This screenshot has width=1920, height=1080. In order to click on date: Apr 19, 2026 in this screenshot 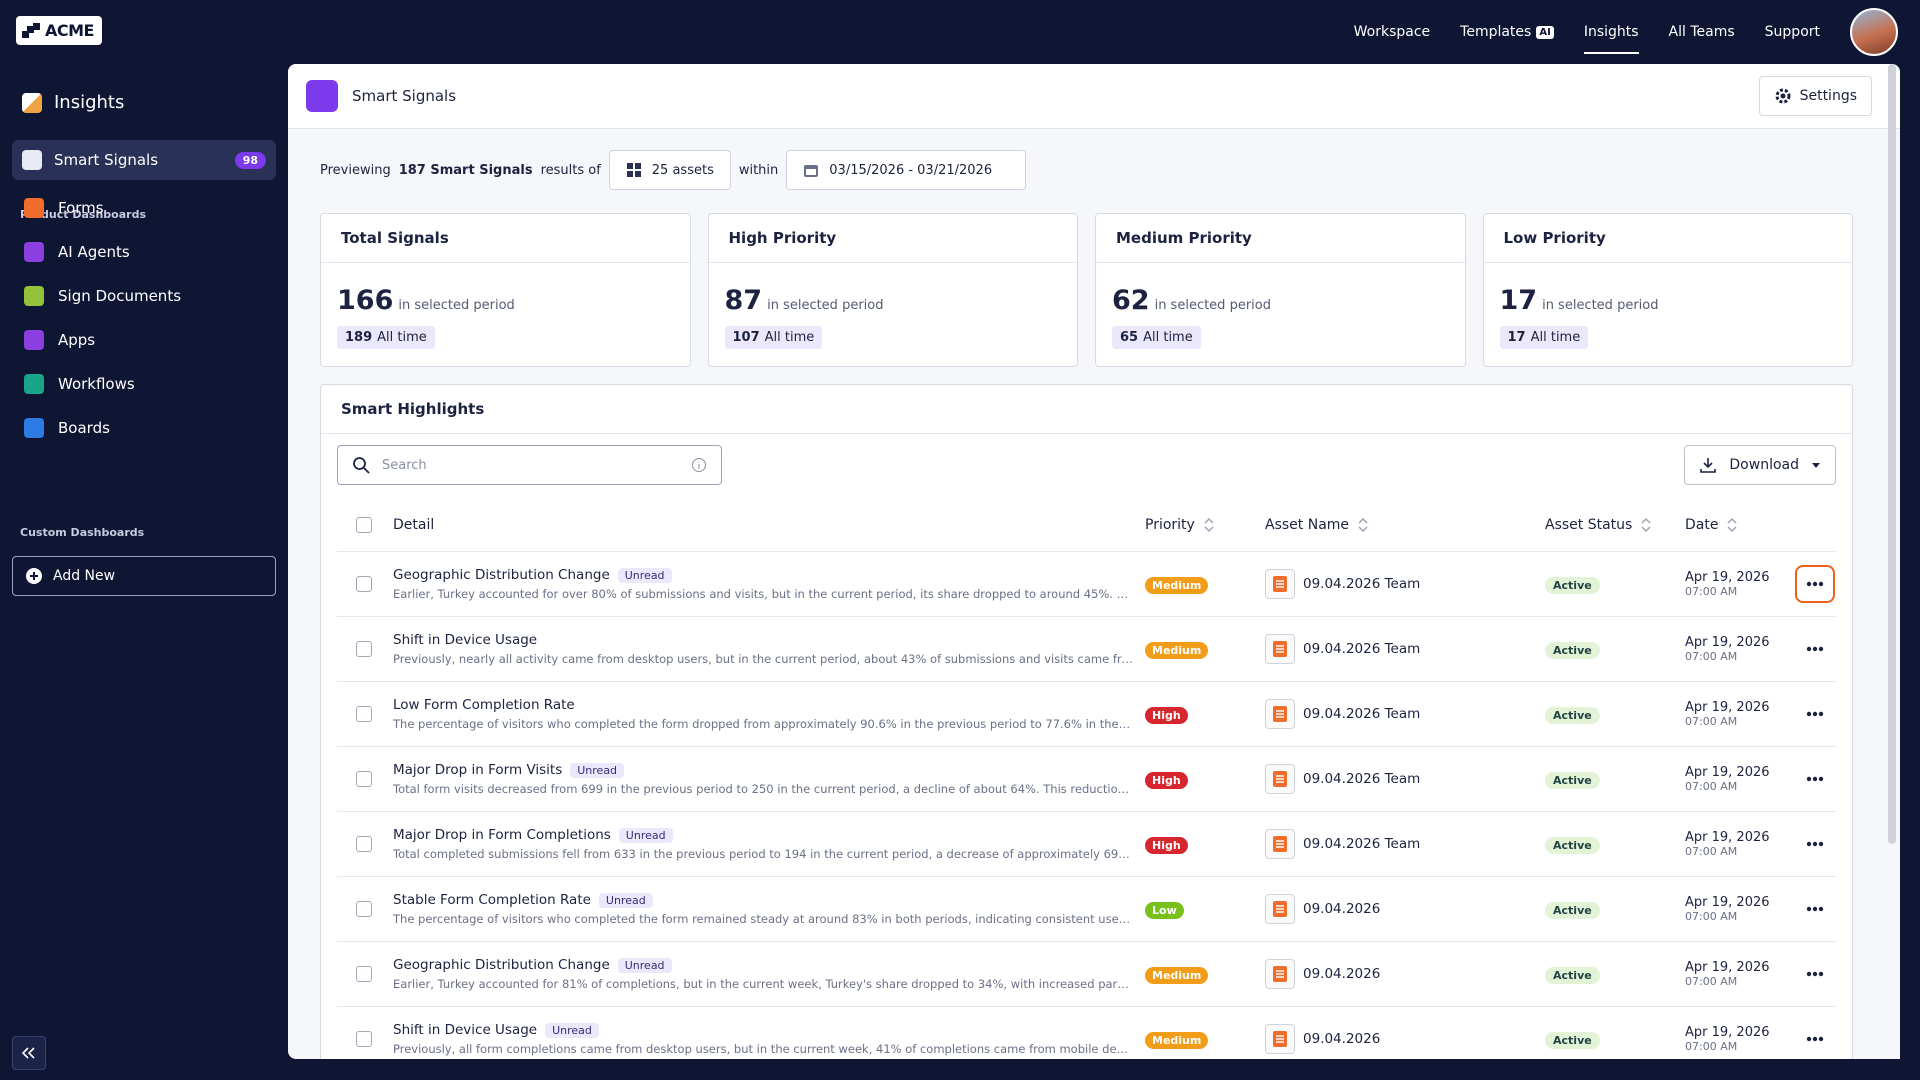, I will do `click(1727, 902)`.